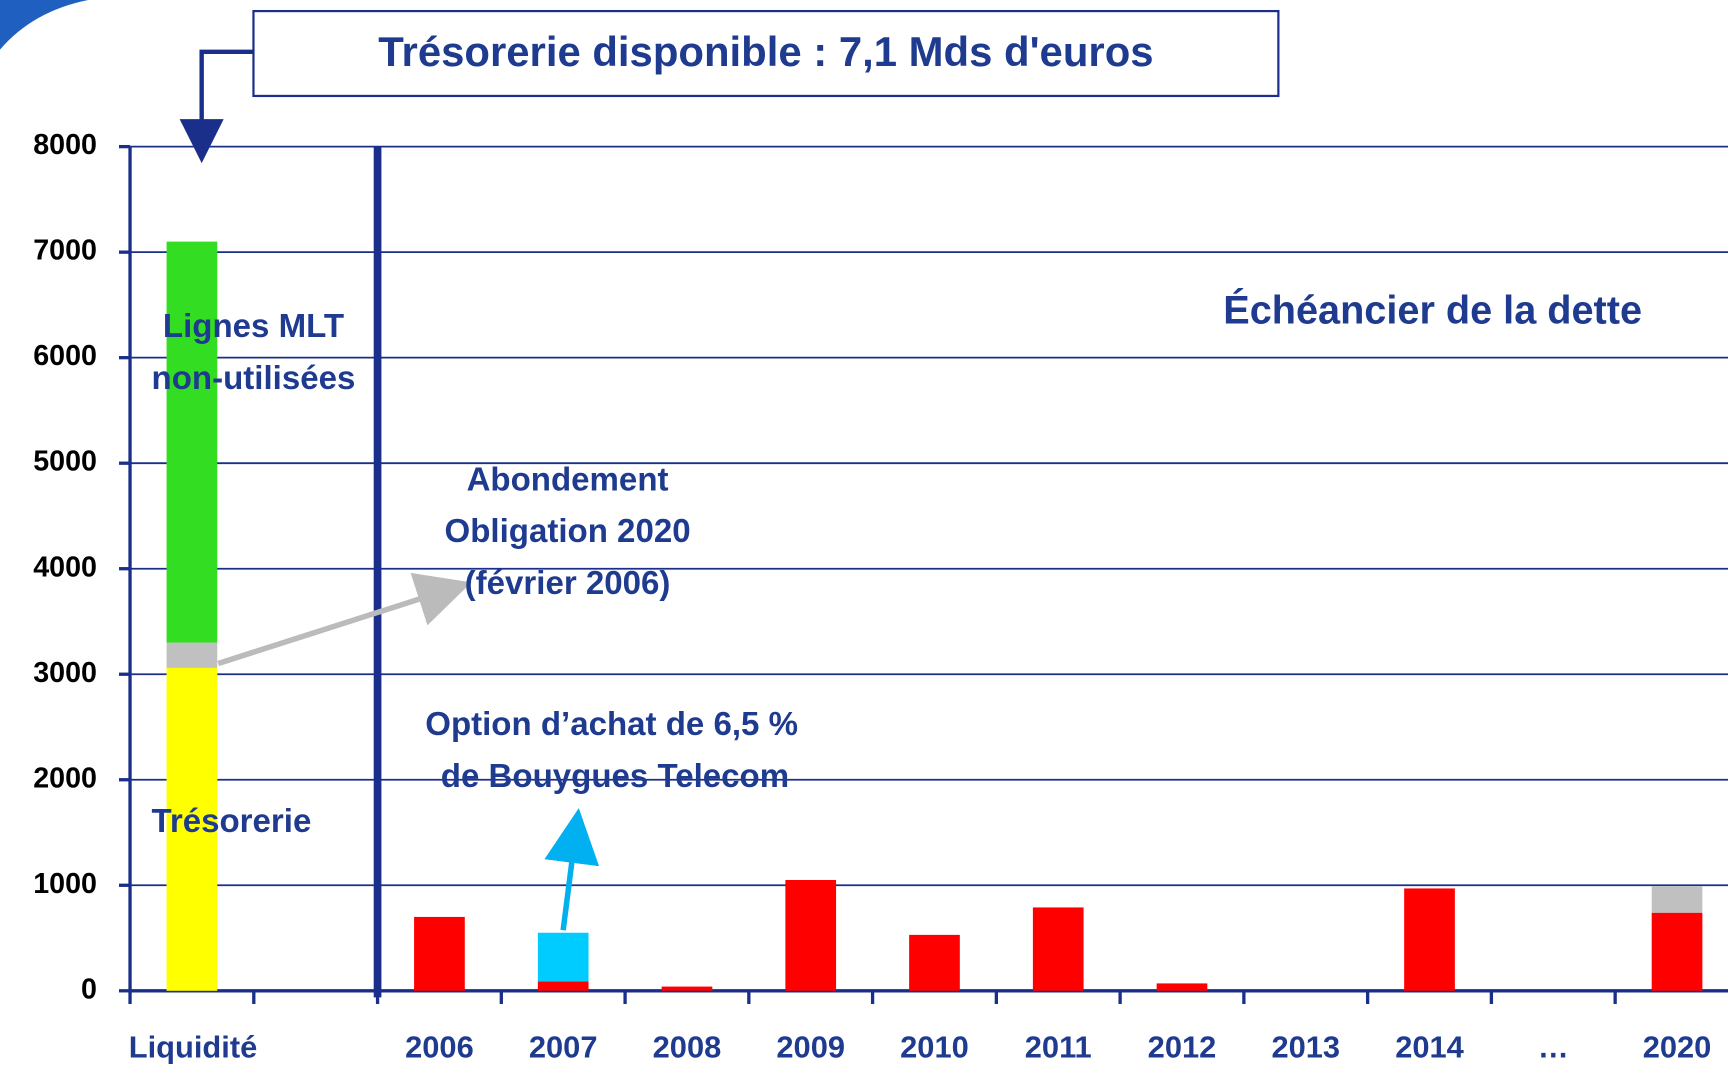  Describe the element at coordinates (568, 479) in the screenshot. I see `annotation: Abondement` at that location.